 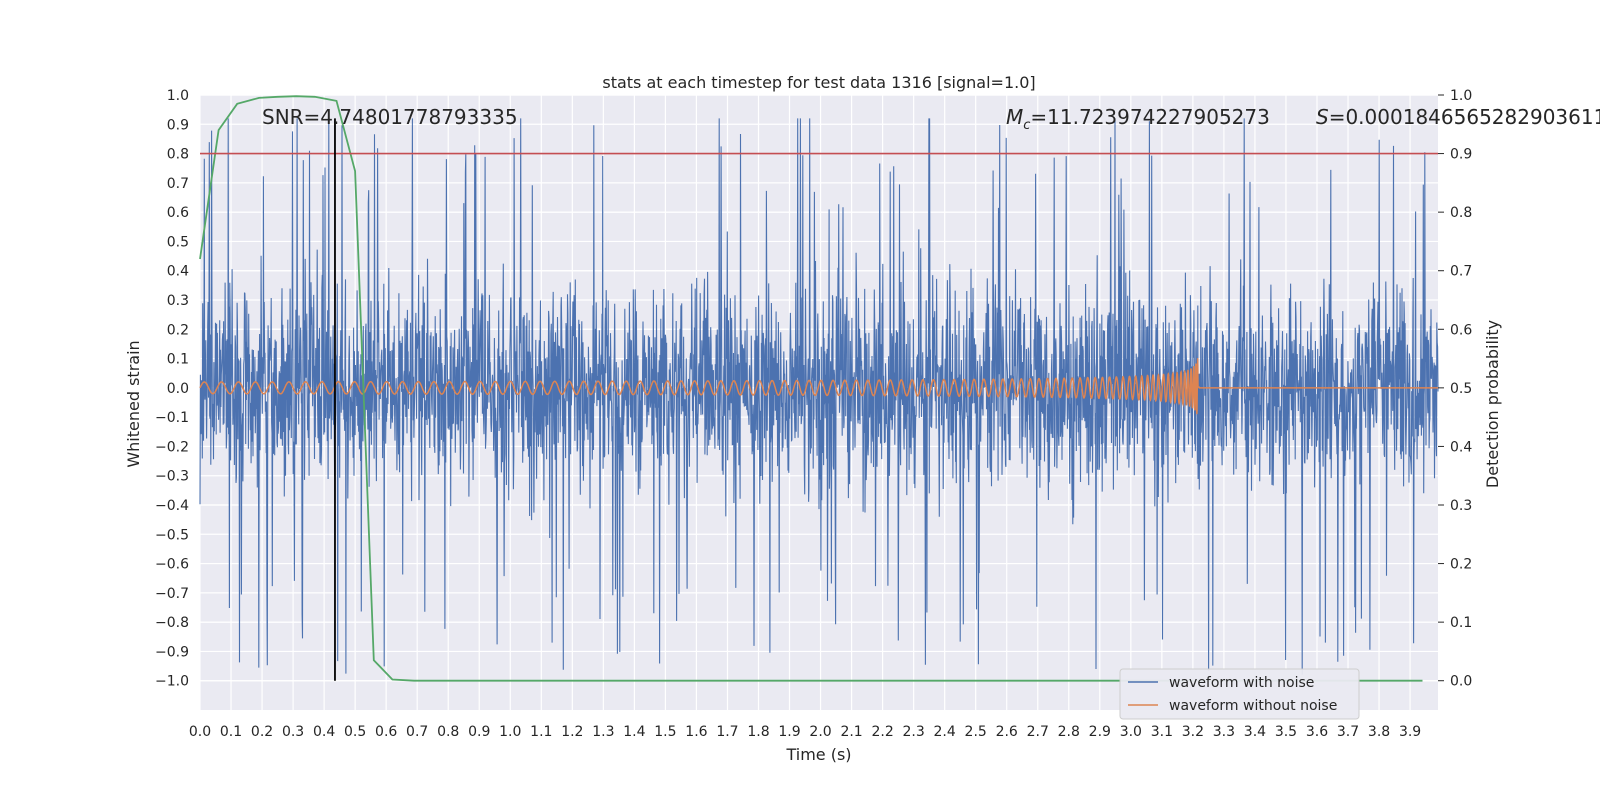 I want to click on x-tick-label: 2.4, so click(x=945, y=732).